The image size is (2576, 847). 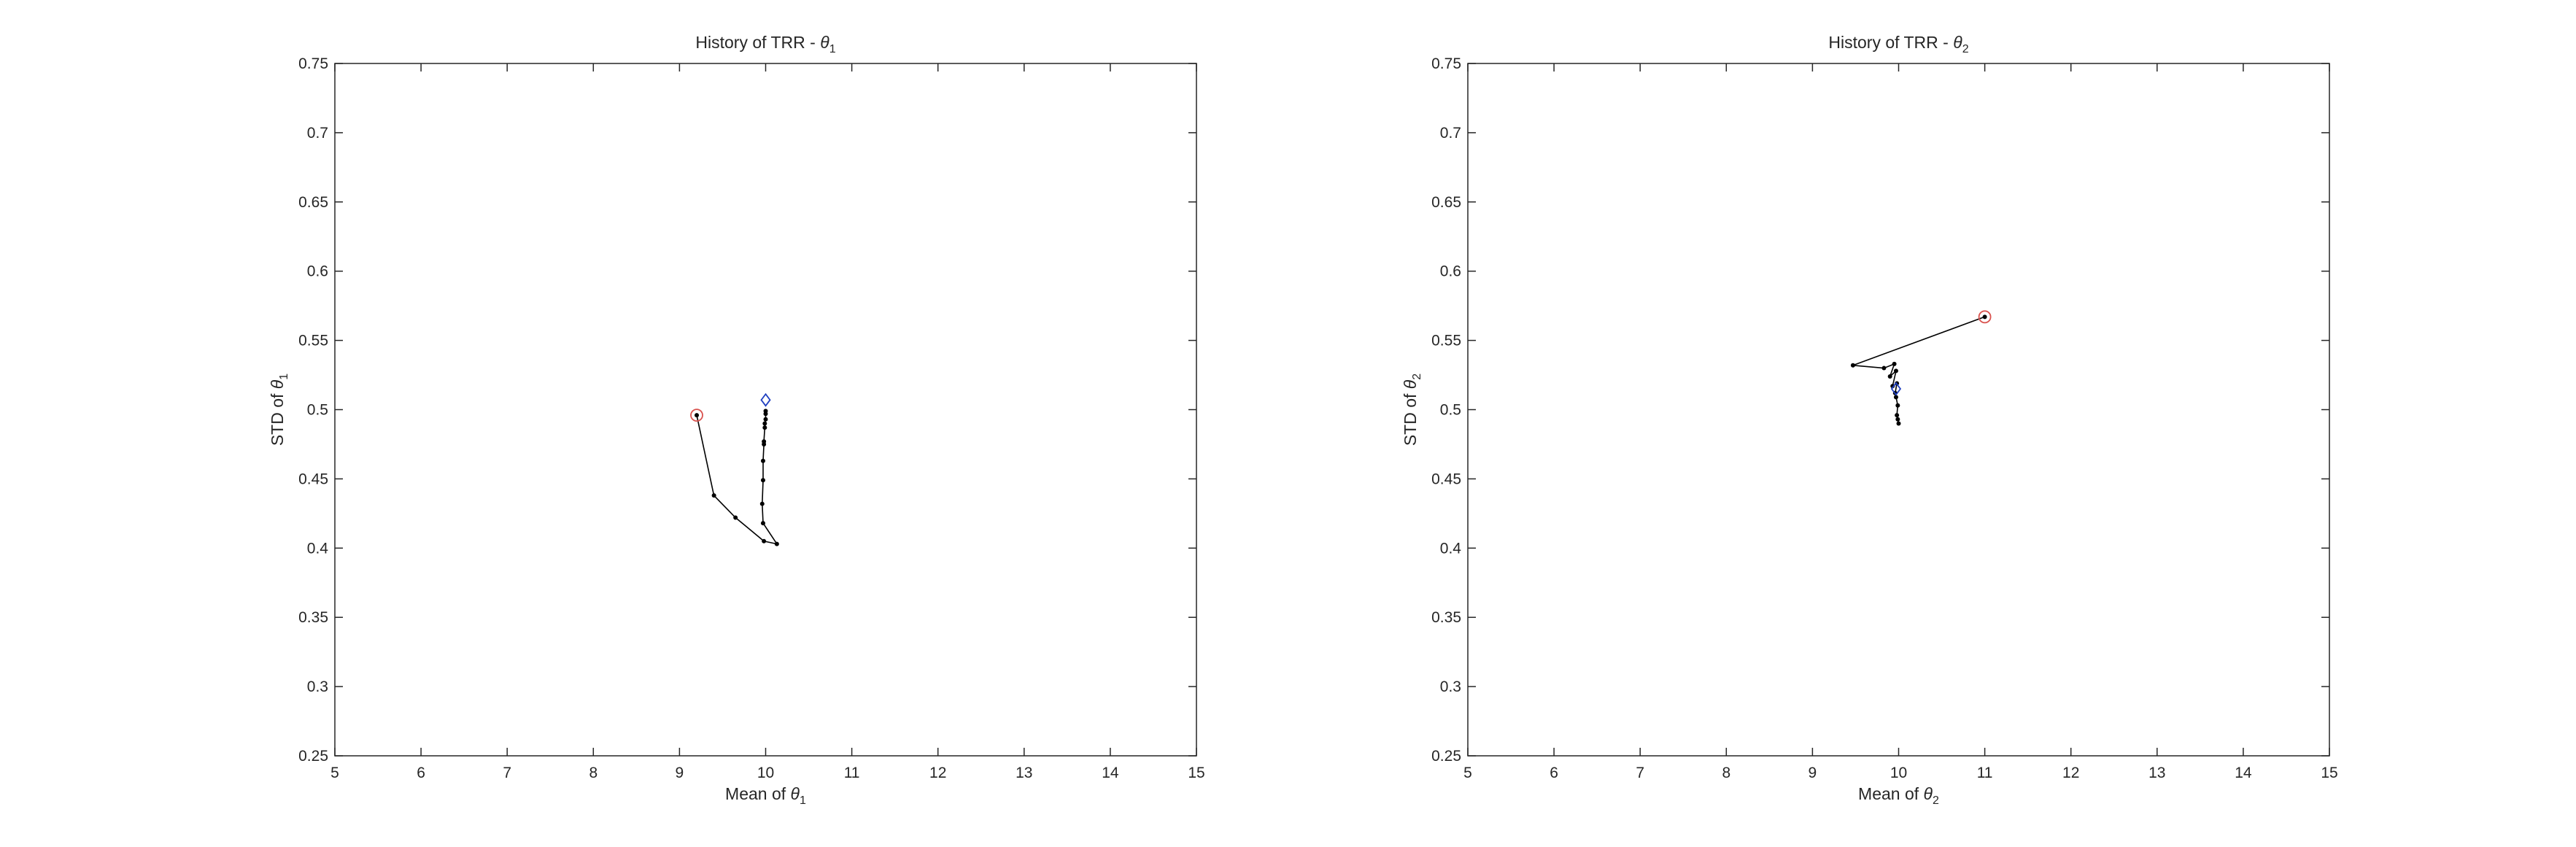 I want to click on chart-title: History of TRR - θ1, so click(x=765, y=44).